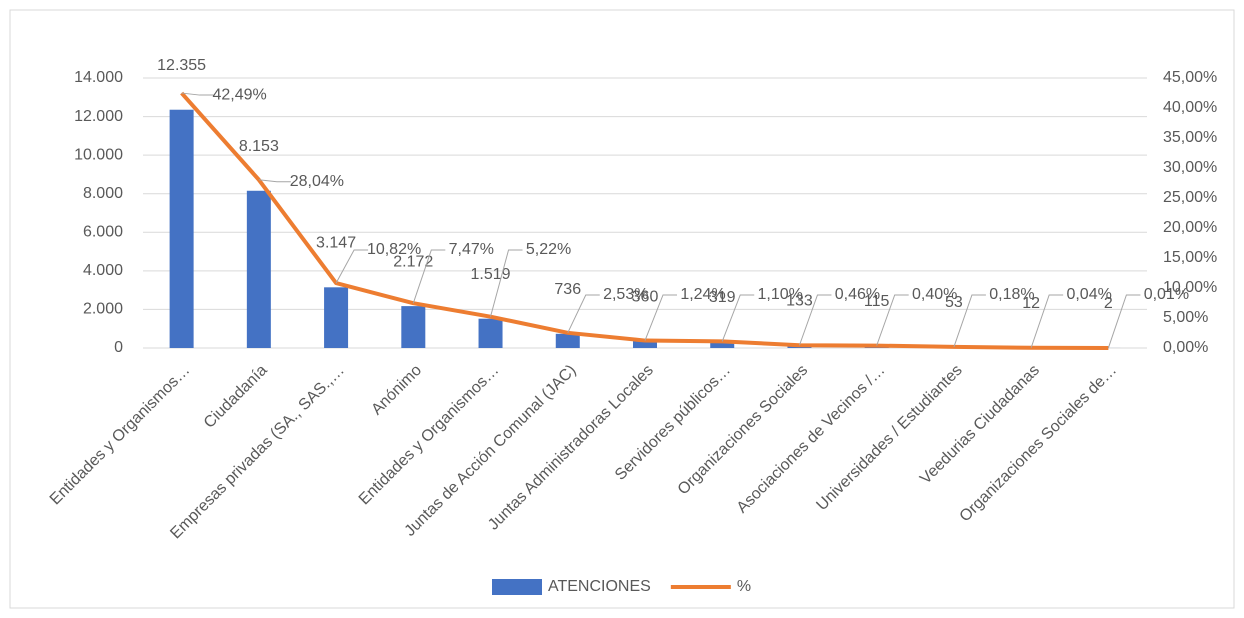 The height and width of the screenshot is (618, 1244). What do you see at coordinates (1166, 294) in the screenshot?
I see `line-value-label: 0,01%` at bounding box center [1166, 294].